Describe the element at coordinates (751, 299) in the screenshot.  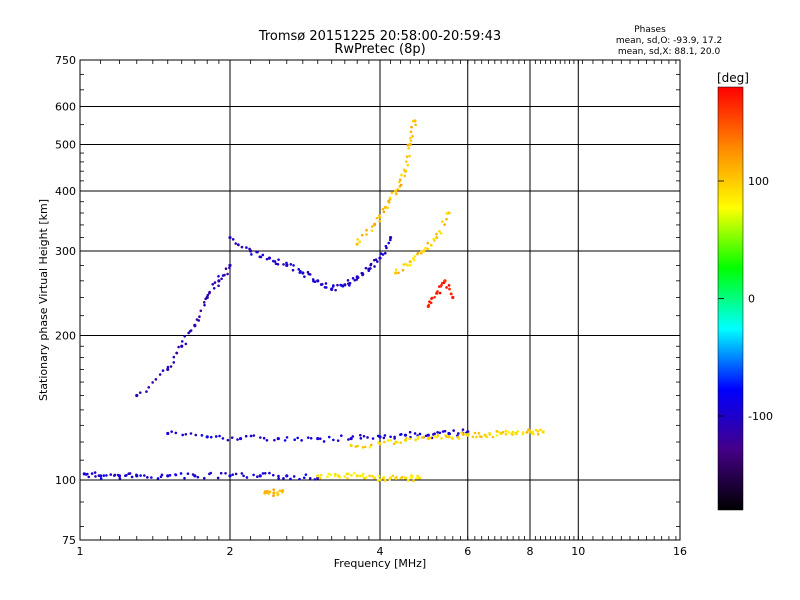
I see `colorbar-tick-label: 0` at that location.